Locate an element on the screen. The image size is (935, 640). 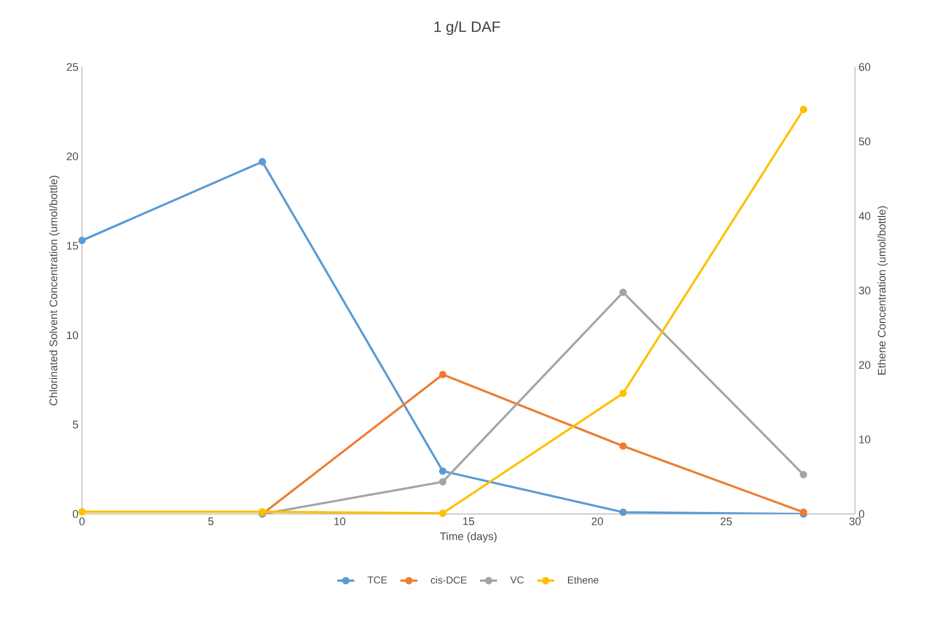
y-tick-label: 20 is located at coordinates (72, 156).